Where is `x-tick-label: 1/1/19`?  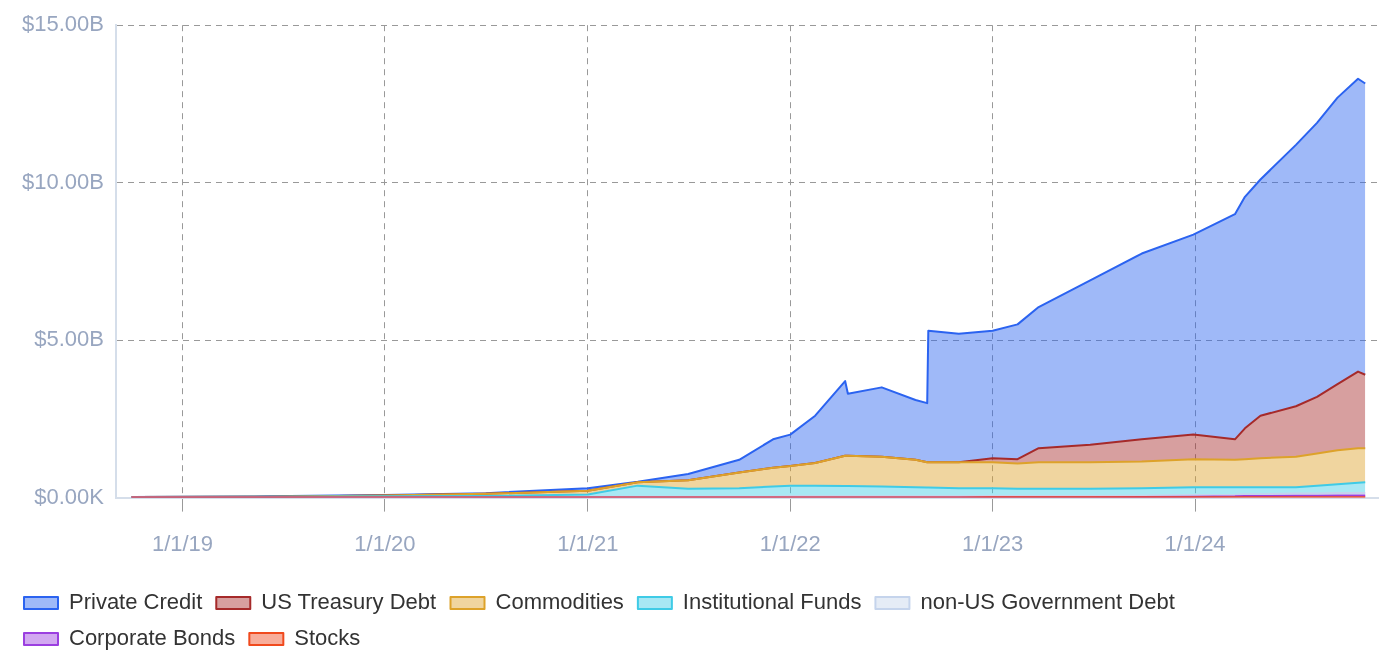 x-tick-label: 1/1/19 is located at coordinates (182, 543).